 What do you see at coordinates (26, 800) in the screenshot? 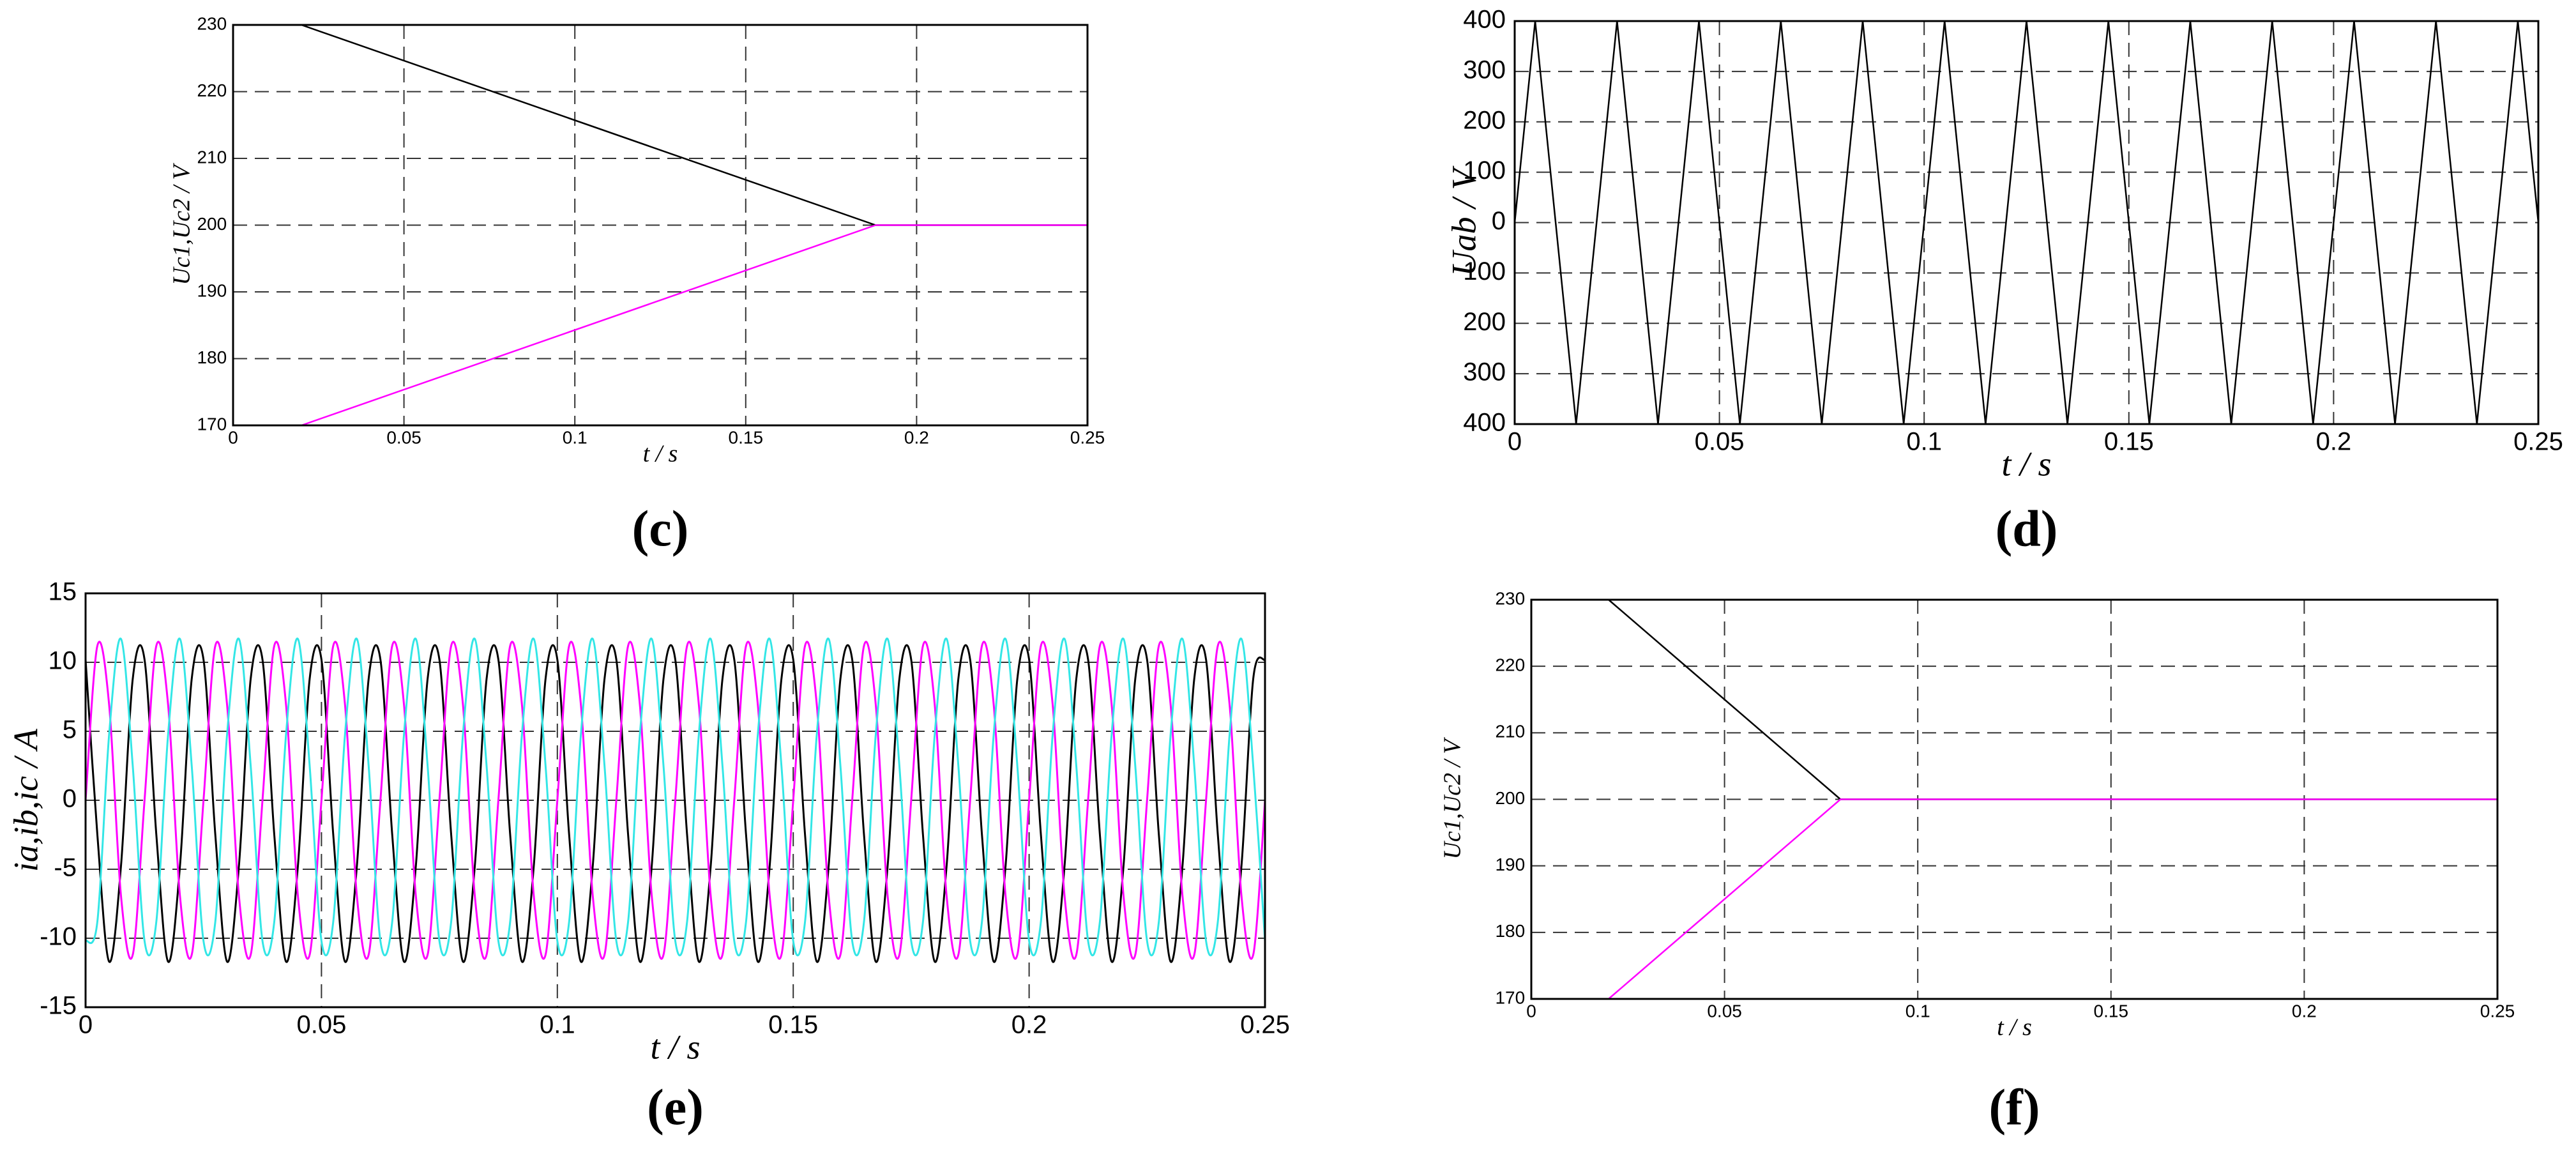
I see `y-axis-title: ia,ib,ic / A` at bounding box center [26, 800].